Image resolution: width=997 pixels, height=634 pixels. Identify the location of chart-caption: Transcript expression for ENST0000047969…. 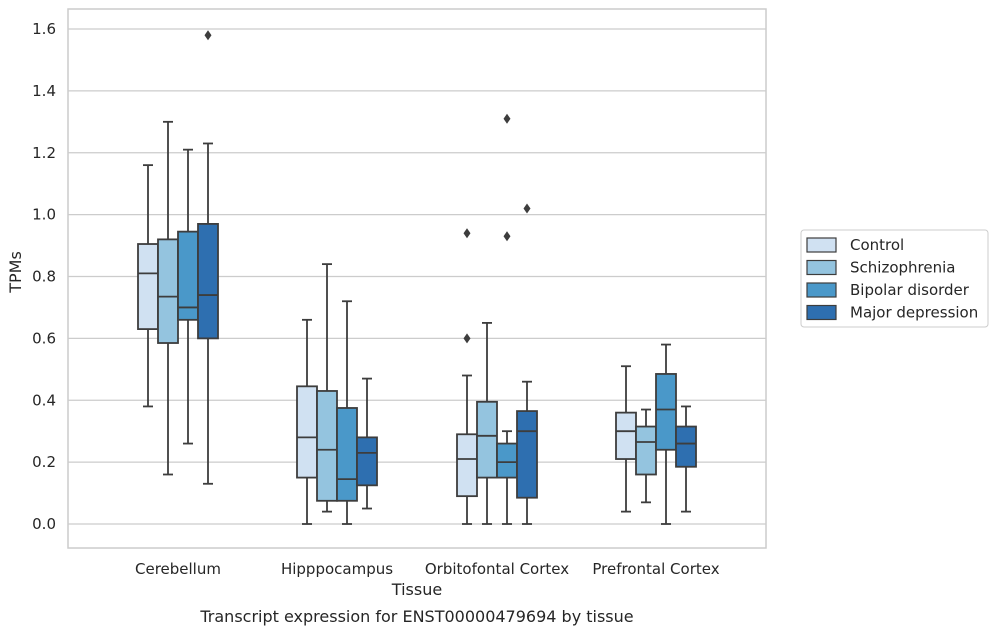
(416, 616).